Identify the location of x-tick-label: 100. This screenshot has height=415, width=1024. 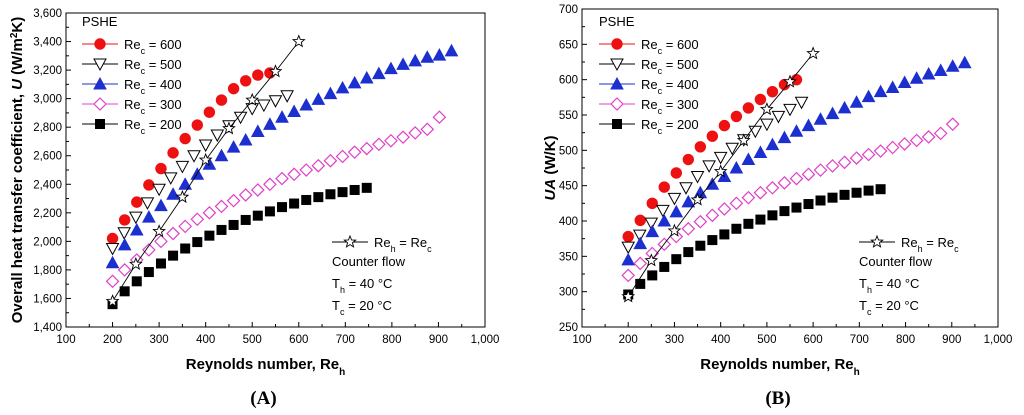
(65, 340).